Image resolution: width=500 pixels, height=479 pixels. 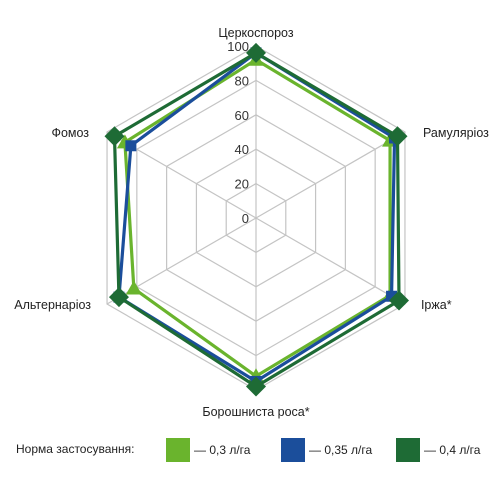 I want to click on axis-label: Іржа*, so click(x=436, y=305).